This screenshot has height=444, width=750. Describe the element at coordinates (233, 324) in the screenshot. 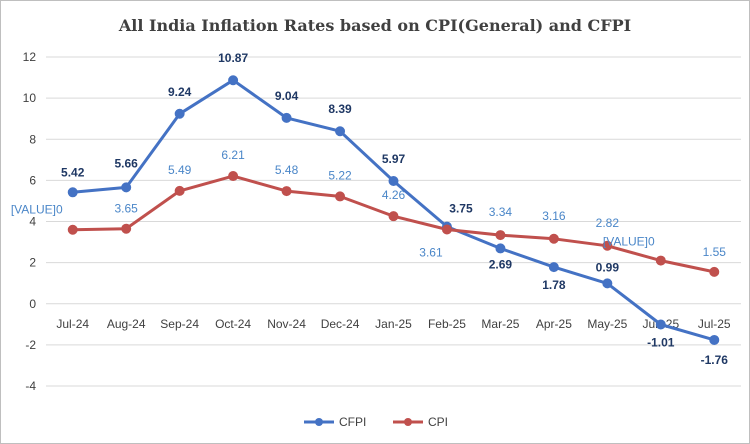

I see `x-tick-label: Oct-24` at that location.